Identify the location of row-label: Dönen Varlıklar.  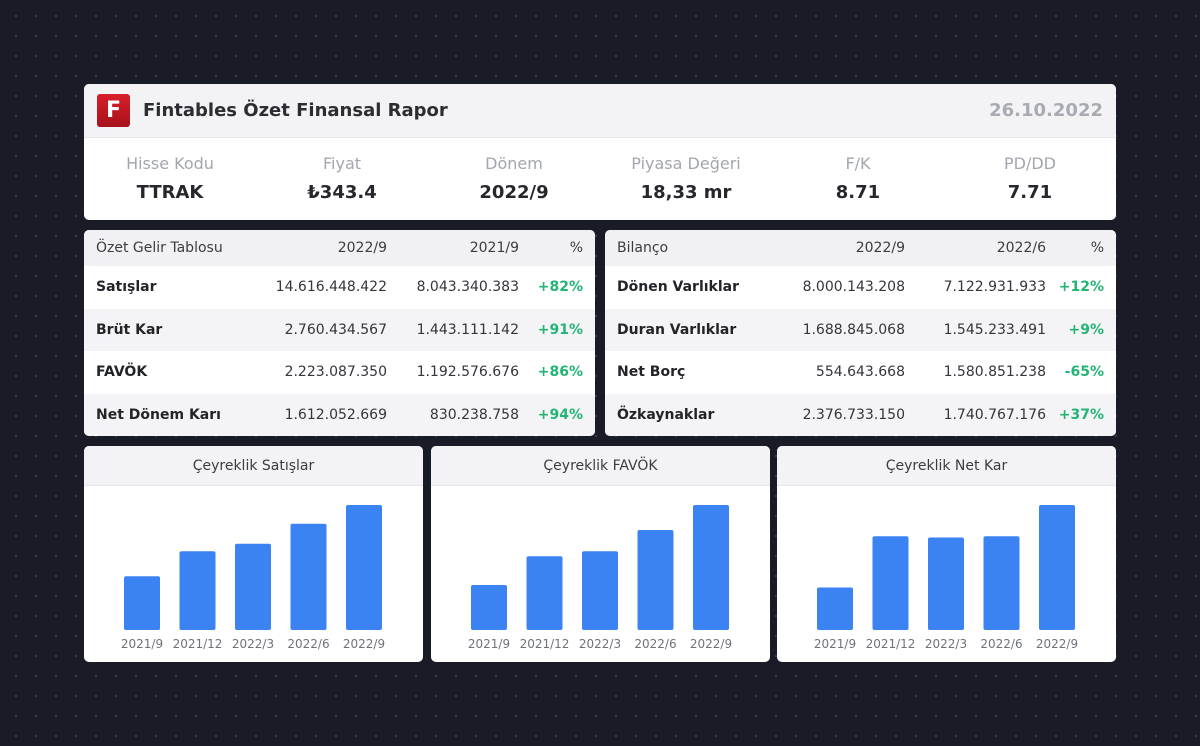
(678, 287).